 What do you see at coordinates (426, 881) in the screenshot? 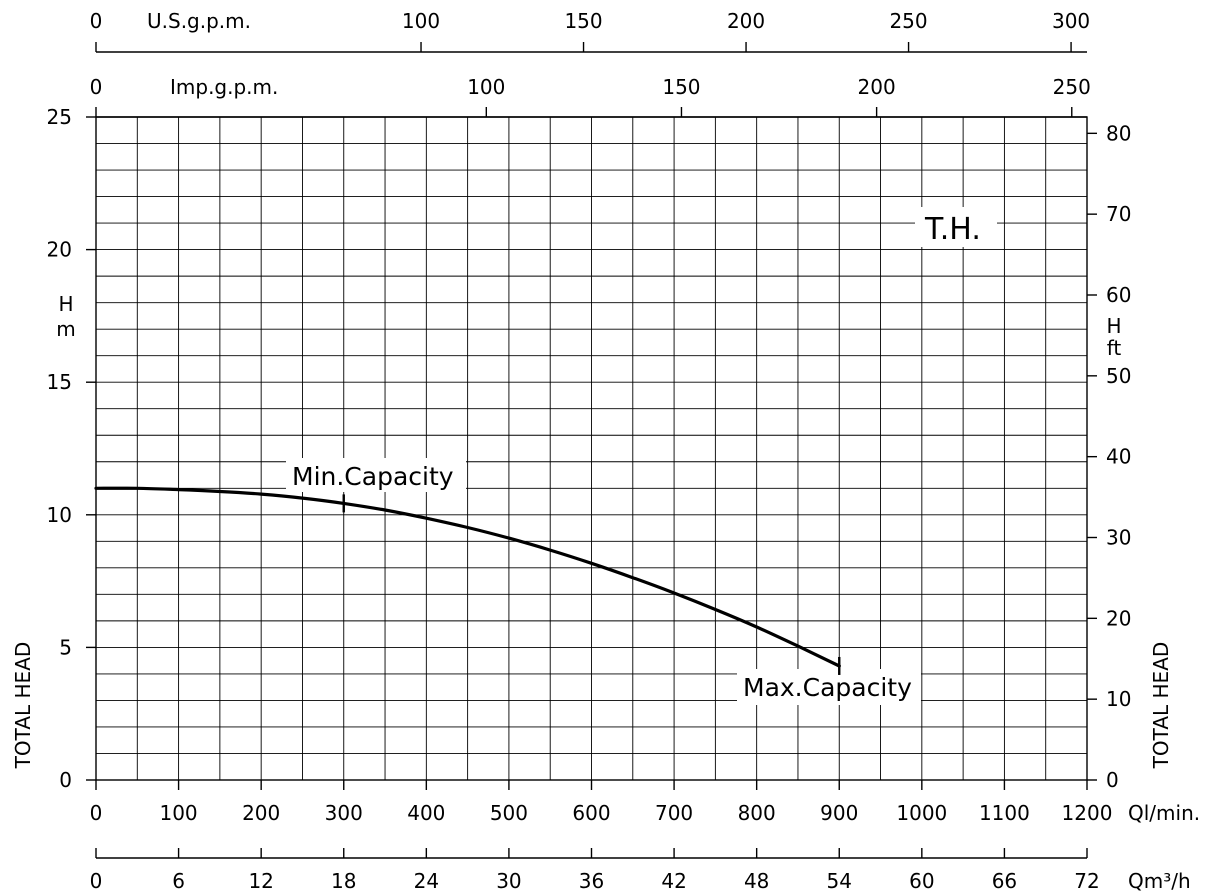
I see `flow-m3h-tick-label: 24` at bounding box center [426, 881].